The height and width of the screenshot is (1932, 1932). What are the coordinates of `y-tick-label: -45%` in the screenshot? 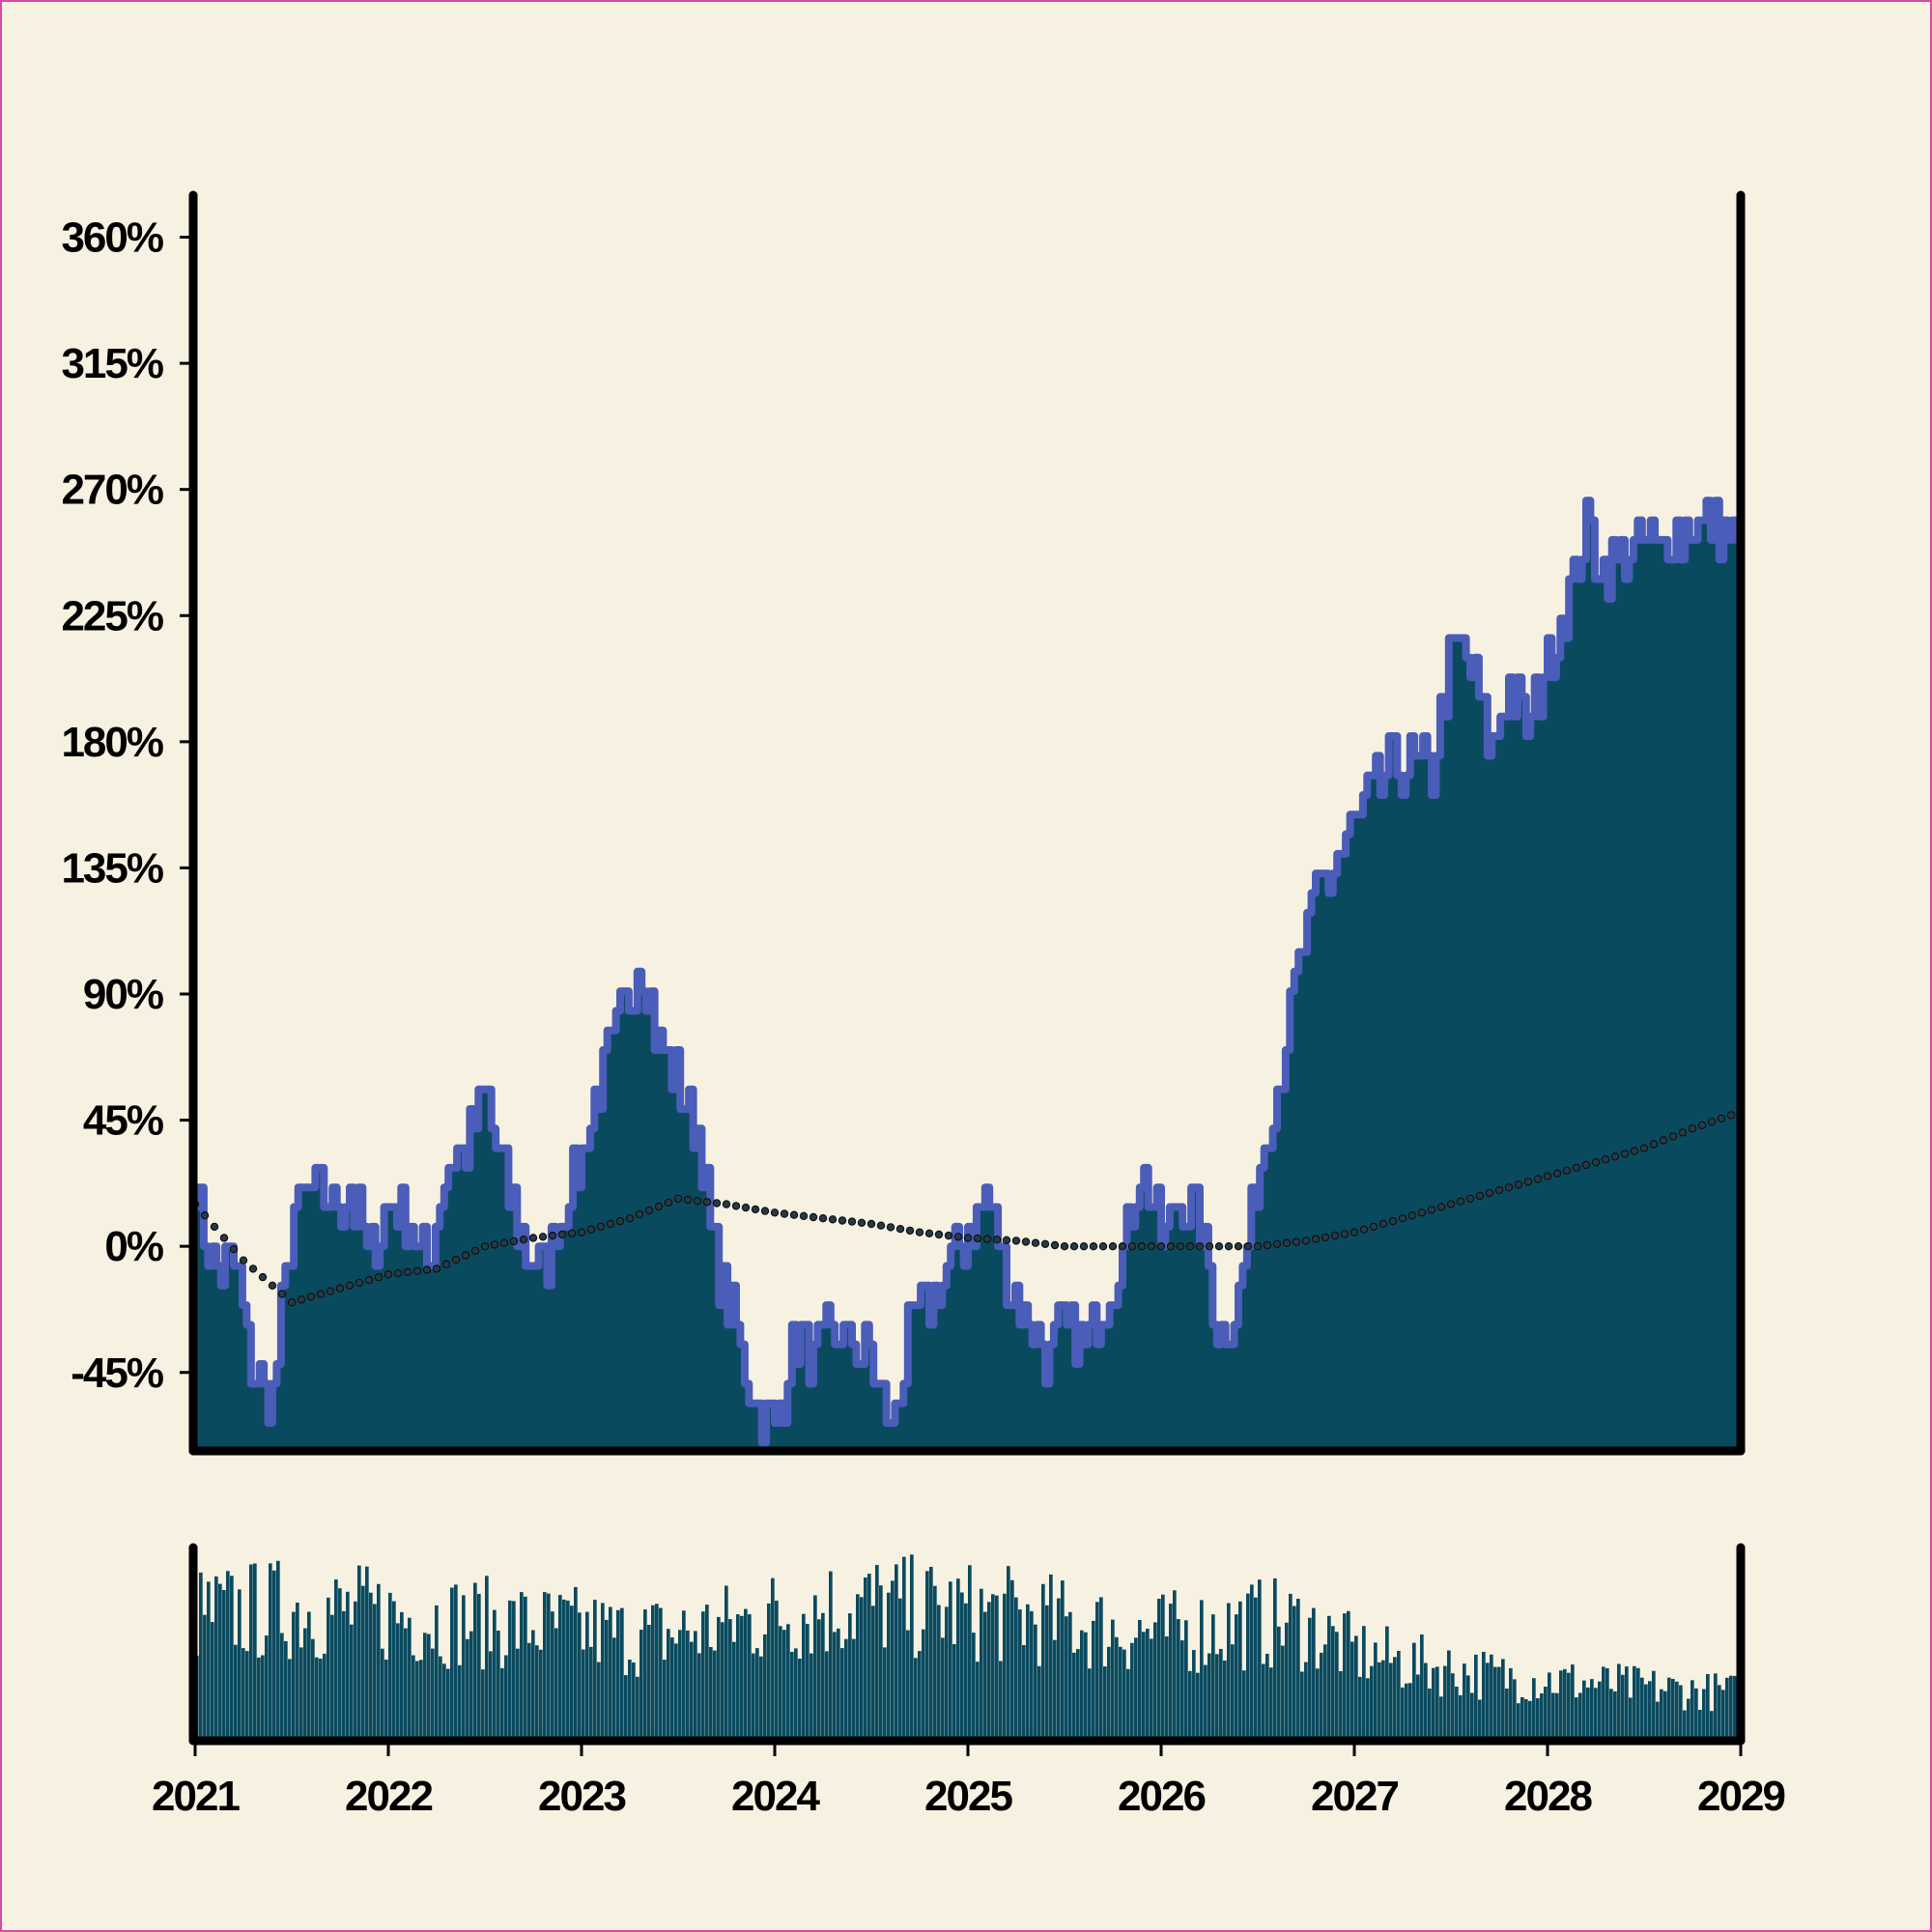 It's located at (117, 1373).